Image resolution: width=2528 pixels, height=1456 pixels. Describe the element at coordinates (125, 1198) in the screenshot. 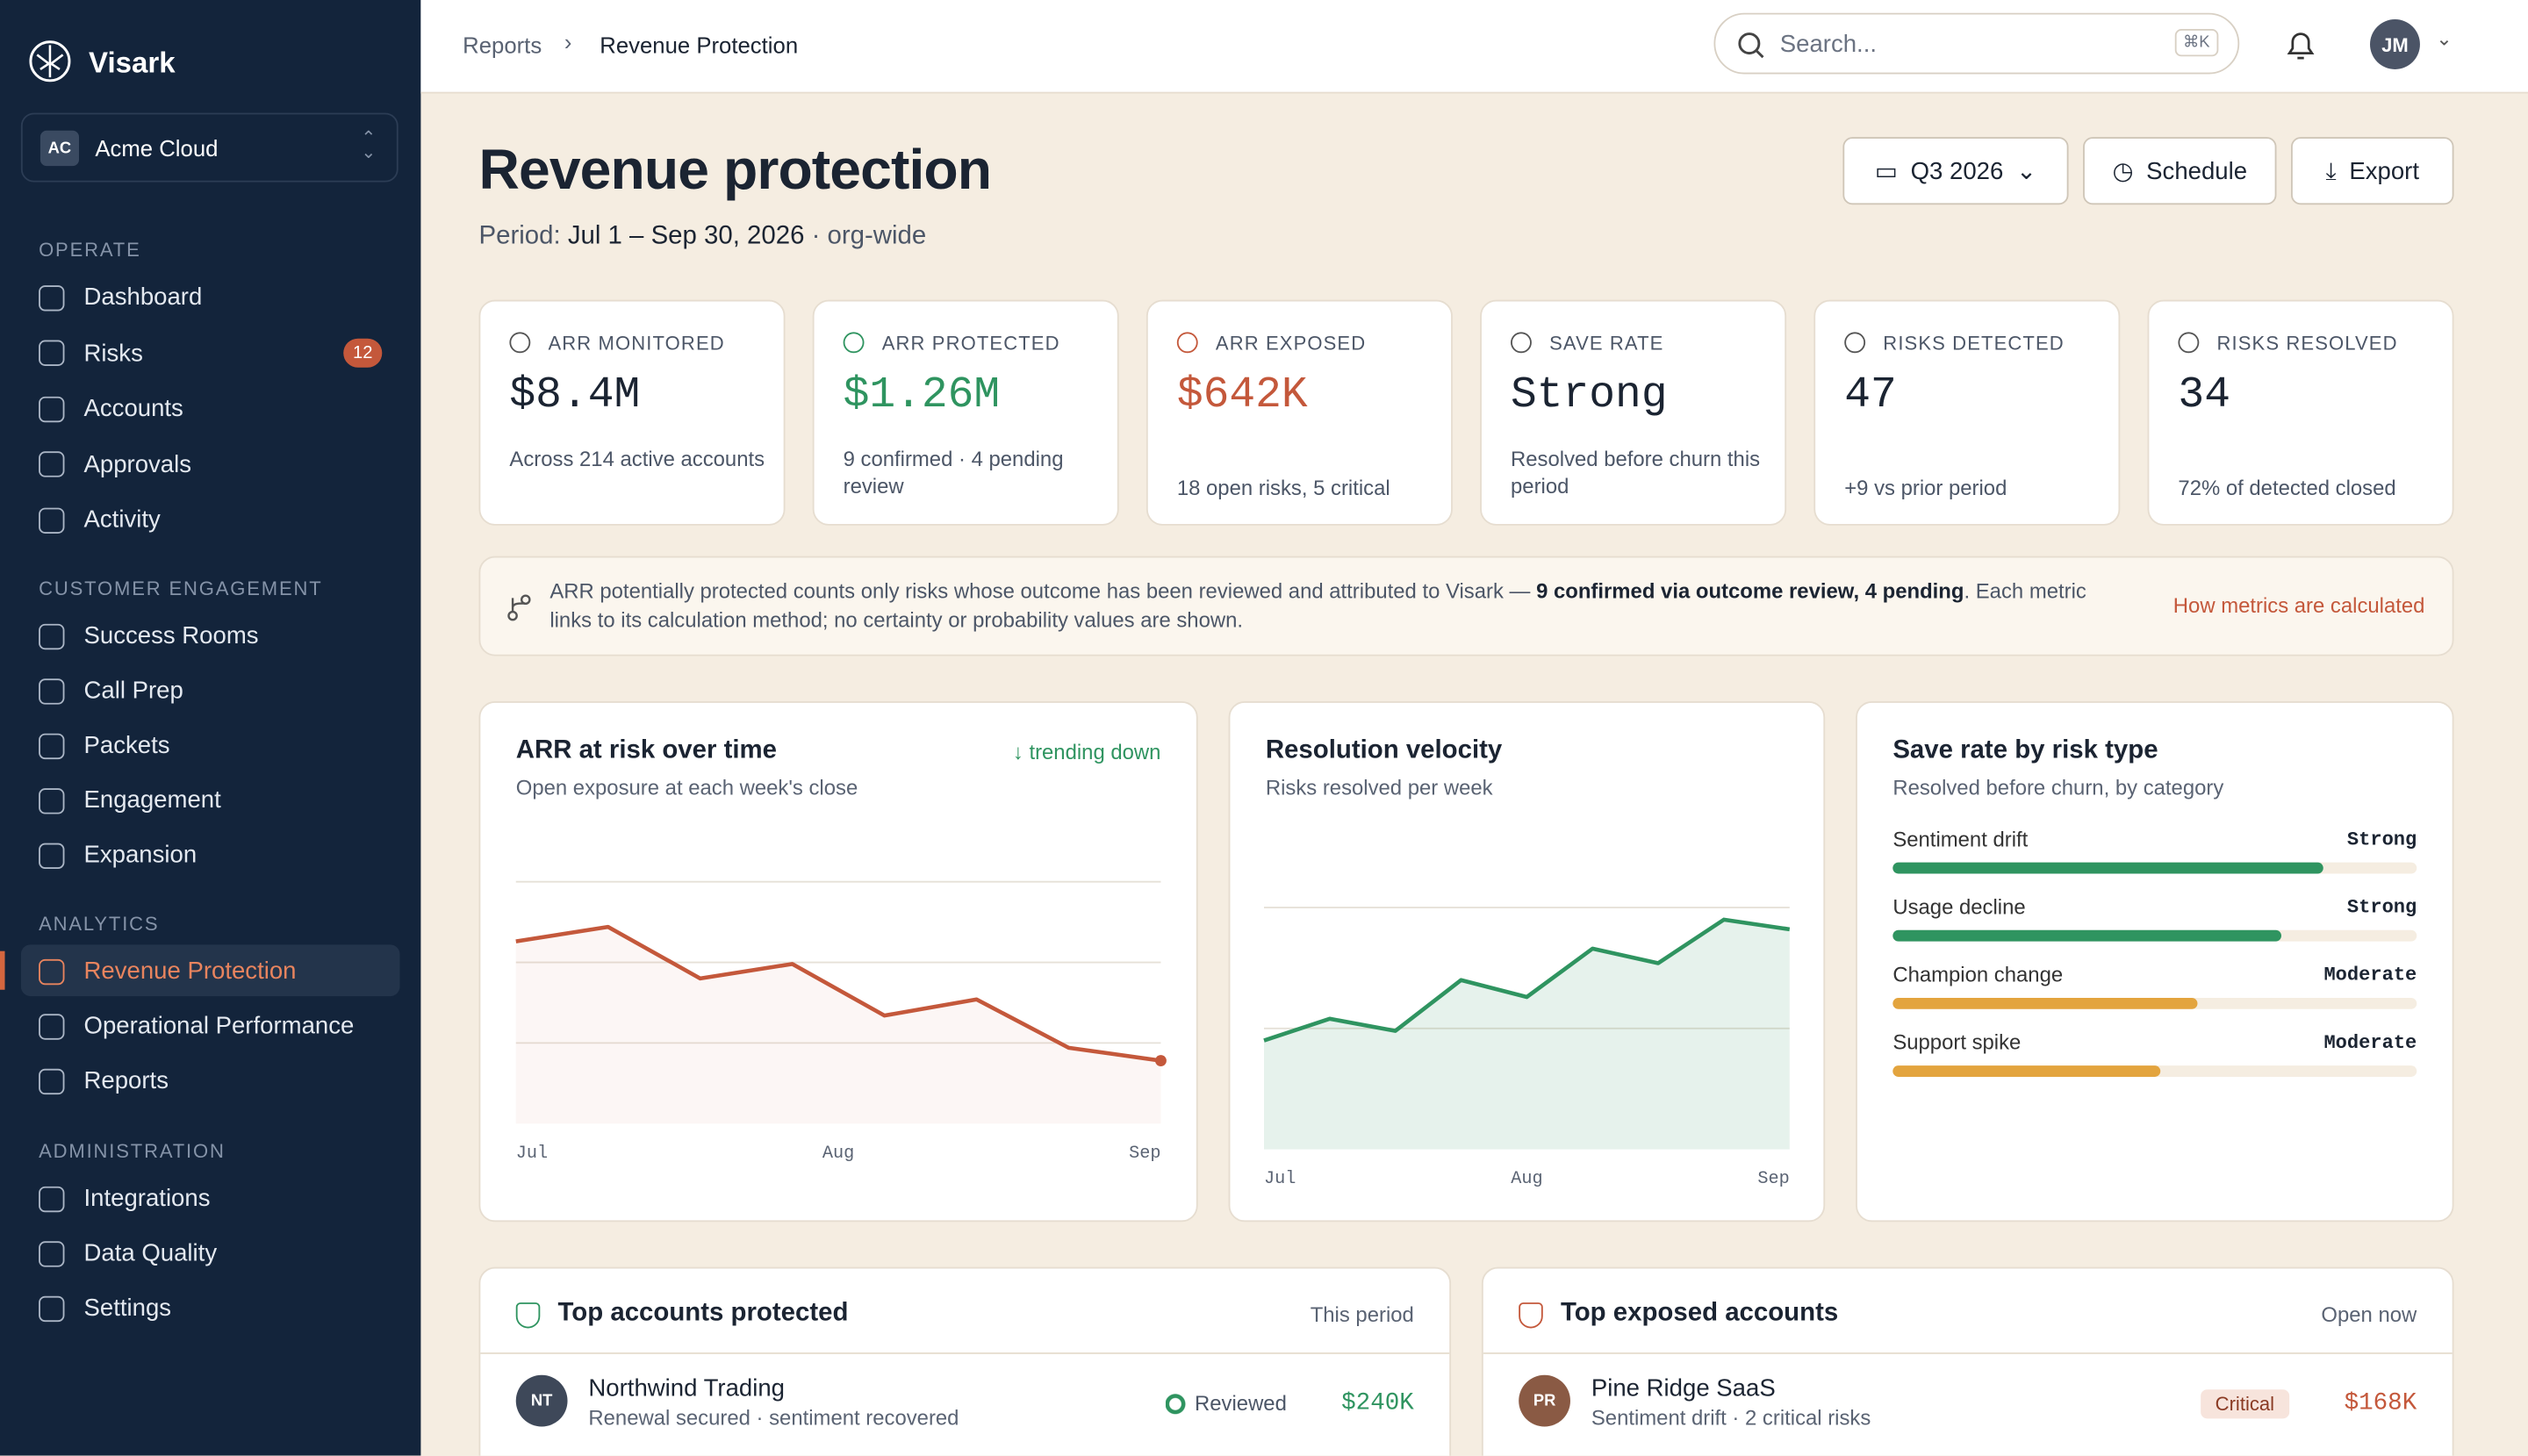

I see `nav-item: Integrations` at that location.